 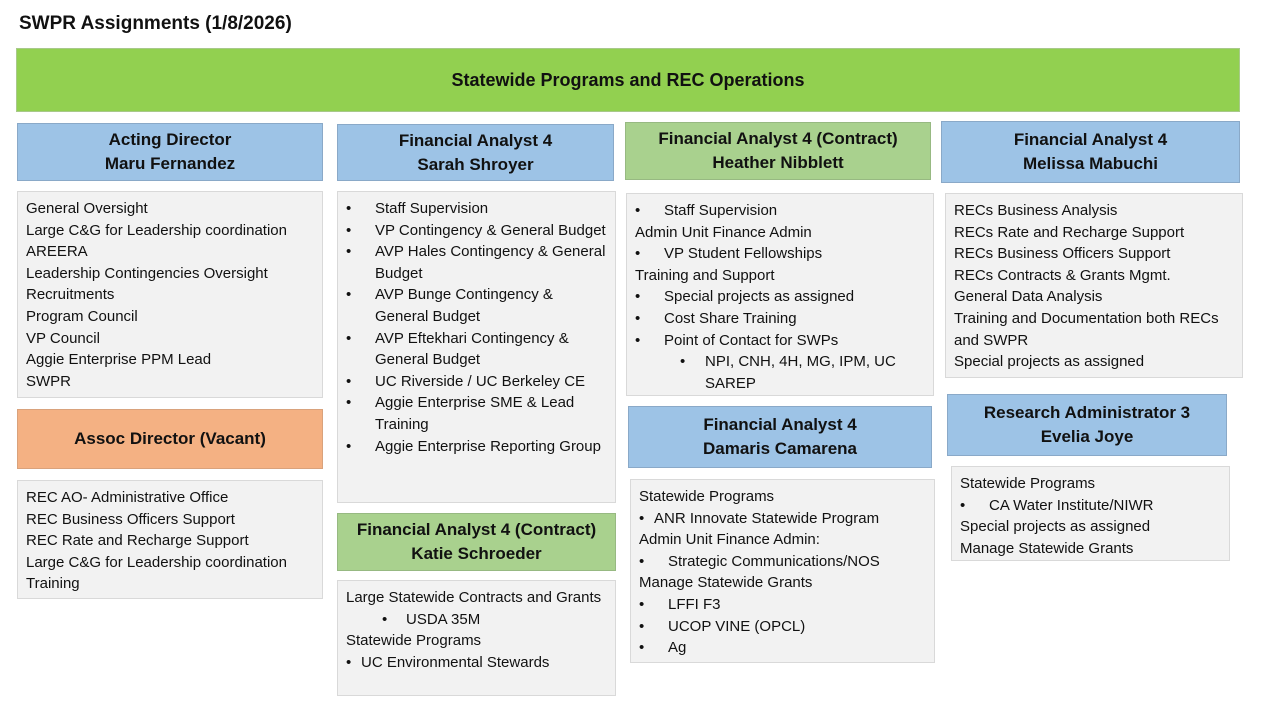 What do you see at coordinates (1069, 232) in the screenshot?
I see `duty-item: RECs Rate and Recharge Support` at bounding box center [1069, 232].